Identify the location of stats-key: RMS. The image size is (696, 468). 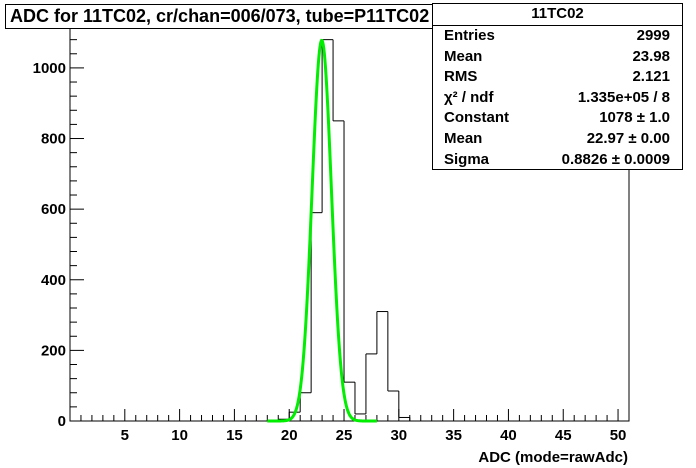
(461, 77).